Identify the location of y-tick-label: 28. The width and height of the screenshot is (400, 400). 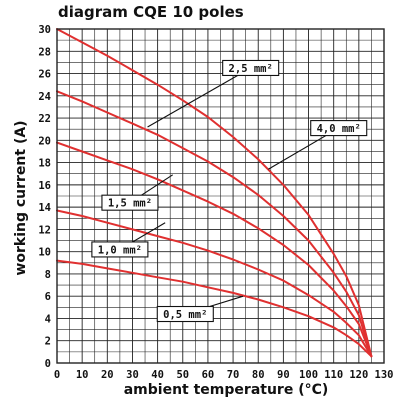
(44, 52).